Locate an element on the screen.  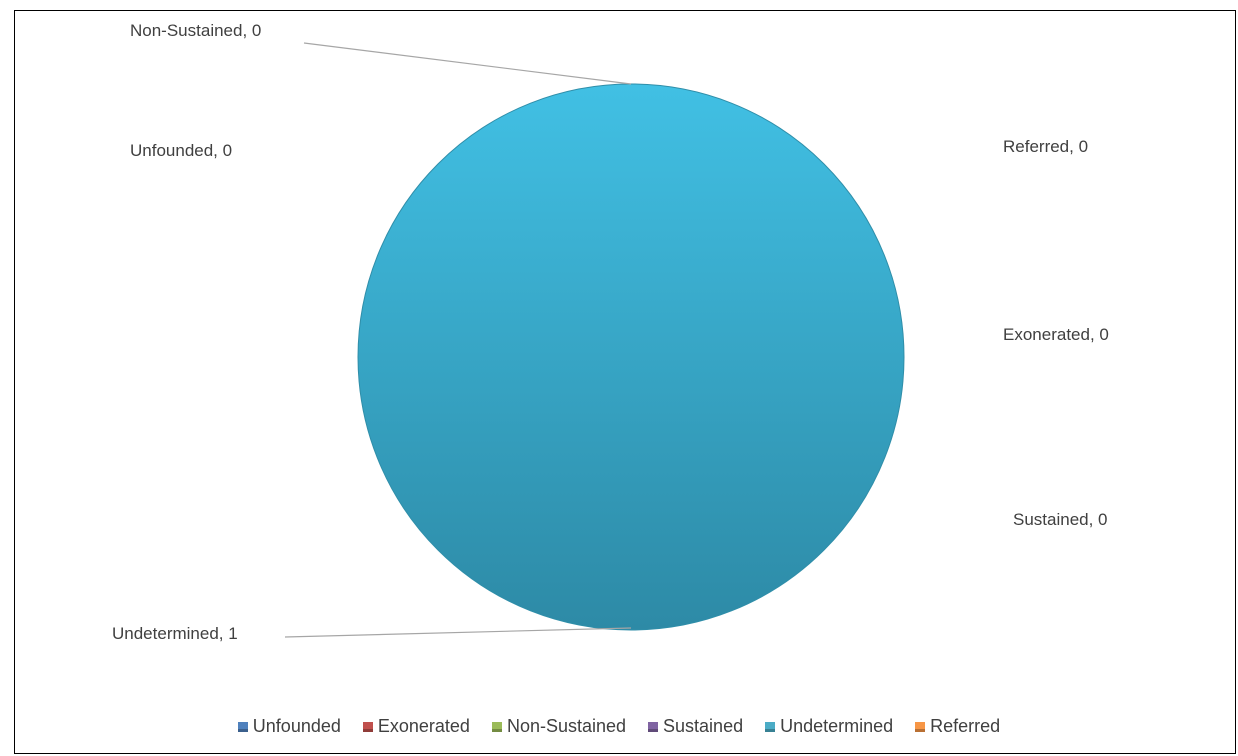
legend-item-referred: Referred is located at coordinates (957, 726).